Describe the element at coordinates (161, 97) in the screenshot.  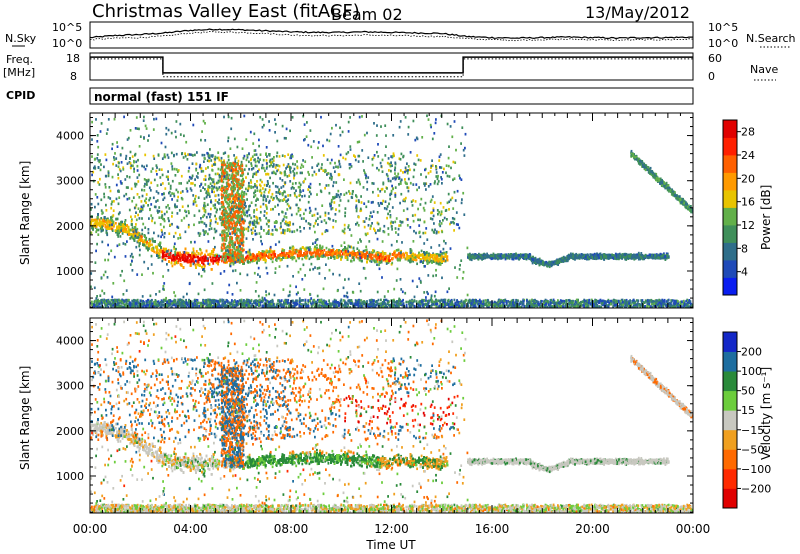
I see `cpid-text: normal (fast) 151 IF` at that location.